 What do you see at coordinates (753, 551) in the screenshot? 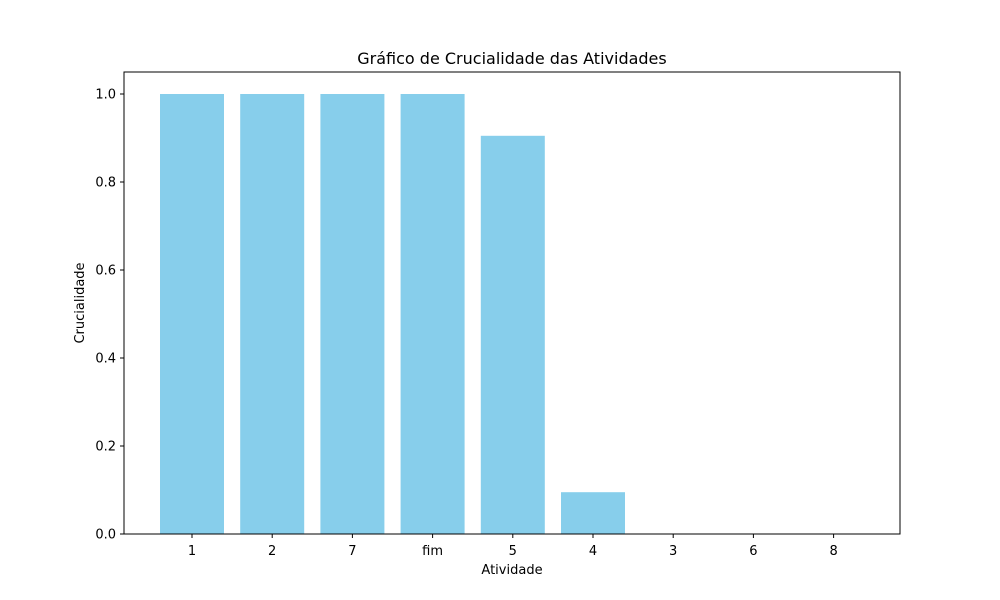
I see `x-tick-label: 6` at bounding box center [753, 551].